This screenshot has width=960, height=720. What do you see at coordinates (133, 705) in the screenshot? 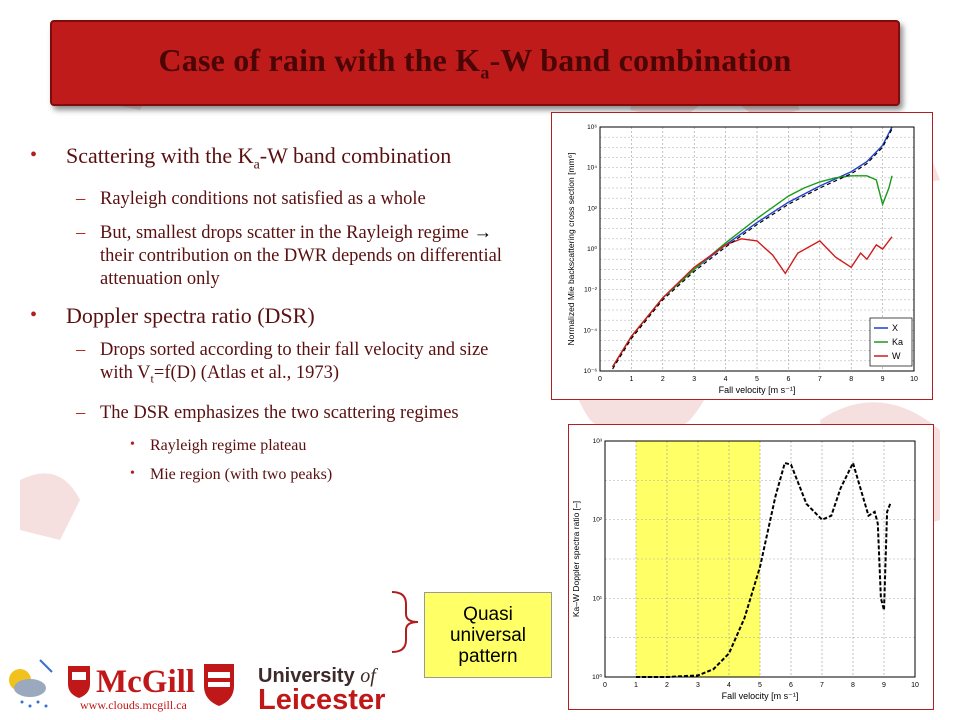
I see `mcgill-url: www.clouds.mcgill.ca` at bounding box center [133, 705].